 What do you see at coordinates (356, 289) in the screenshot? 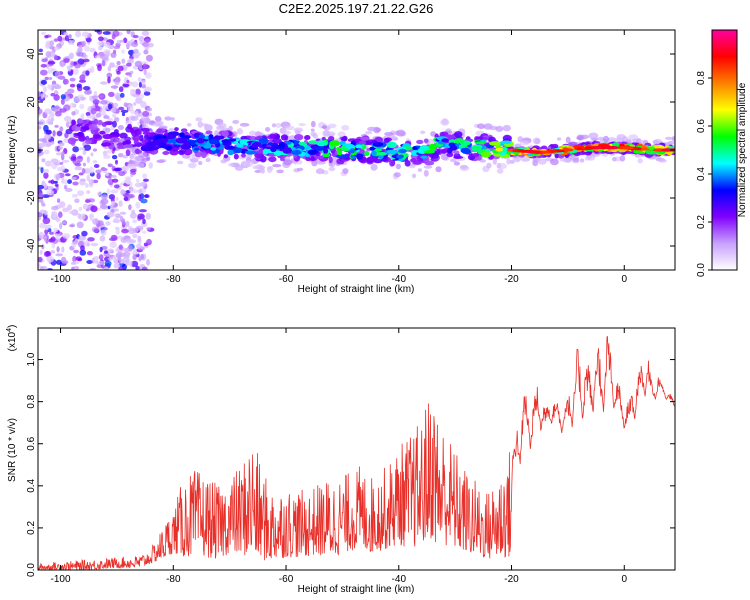
I see `spectrogram-xlabel: Height of straight line (km)` at bounding box center [356, 289].